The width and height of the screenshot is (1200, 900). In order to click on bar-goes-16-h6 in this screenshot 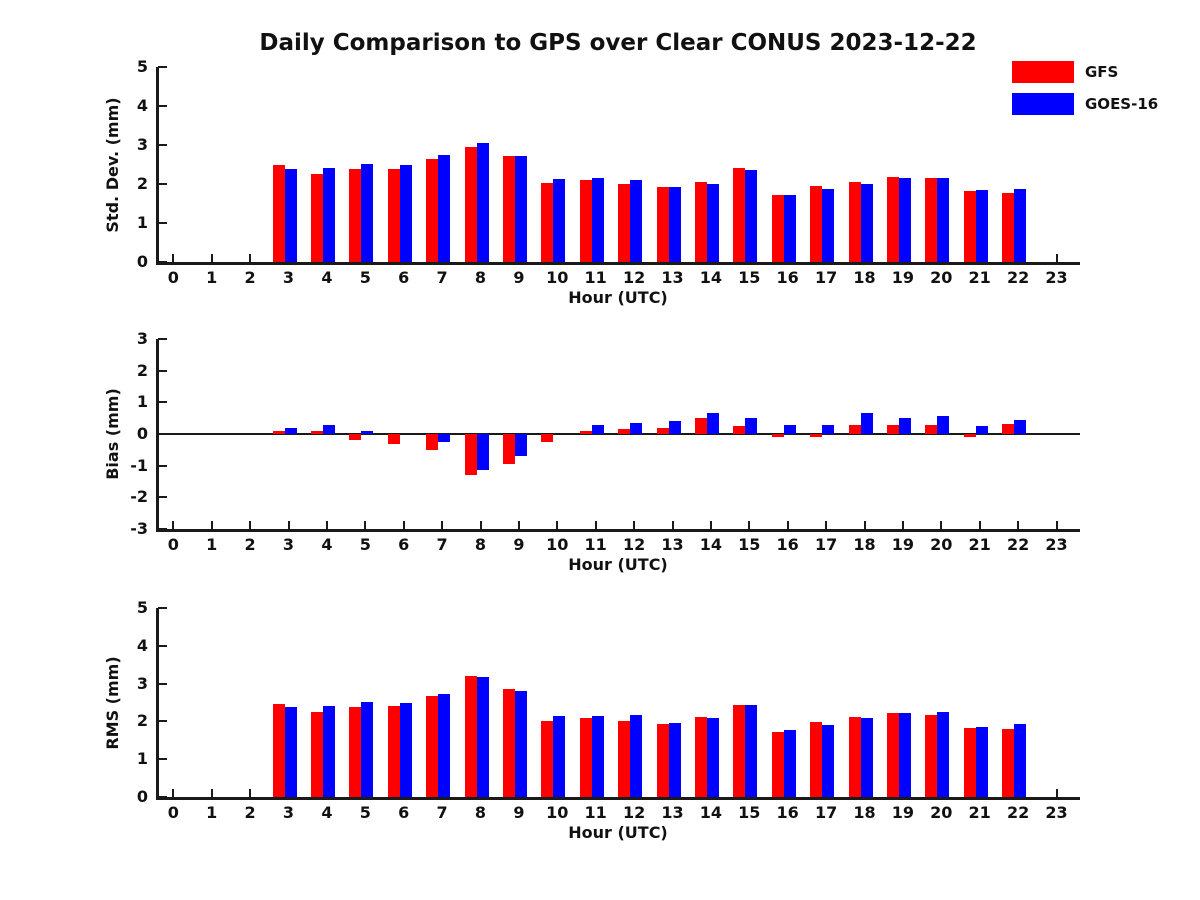, I will do `click(405, 749)`.